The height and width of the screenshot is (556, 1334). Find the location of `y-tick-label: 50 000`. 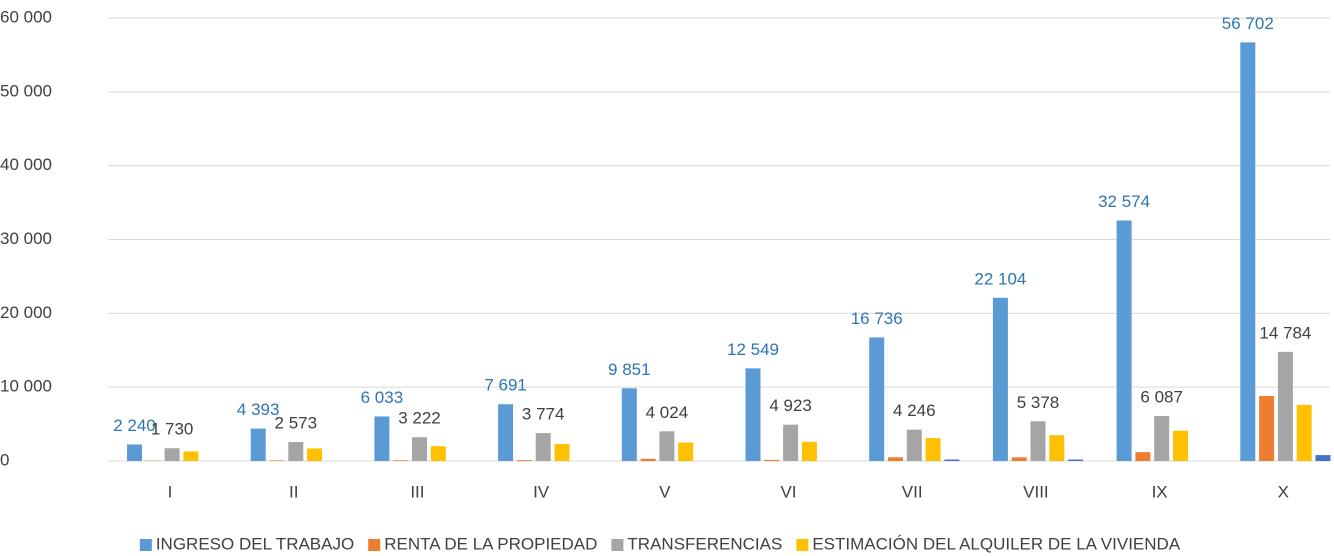

y-tick-label: 50 000 is located at coordinates (26, 90).